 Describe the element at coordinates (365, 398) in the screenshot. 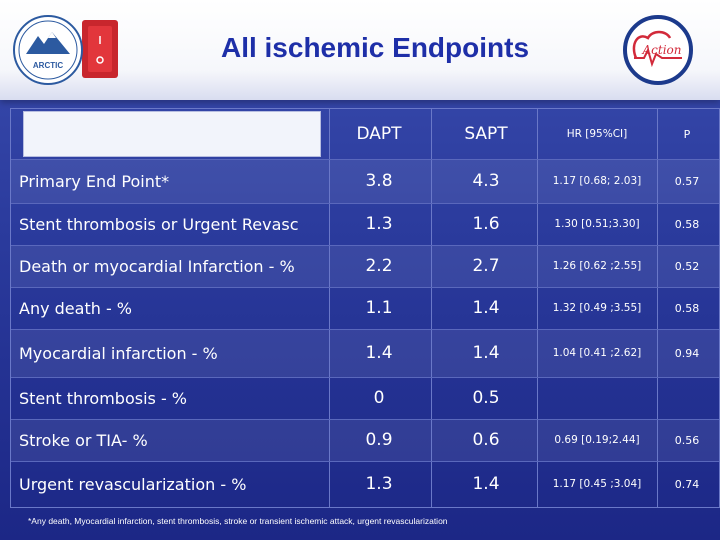

I see `table-row: Stent thrombosis - % 0 0.5` at that location.